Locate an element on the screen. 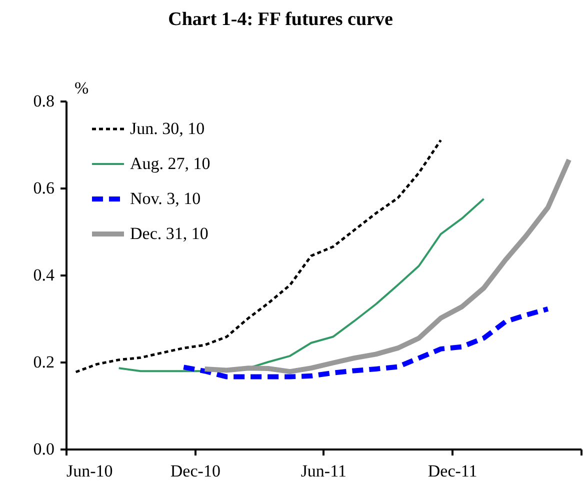  chart-title: Chart 1-4: FF futures curve is located at coordinates (280, 19).